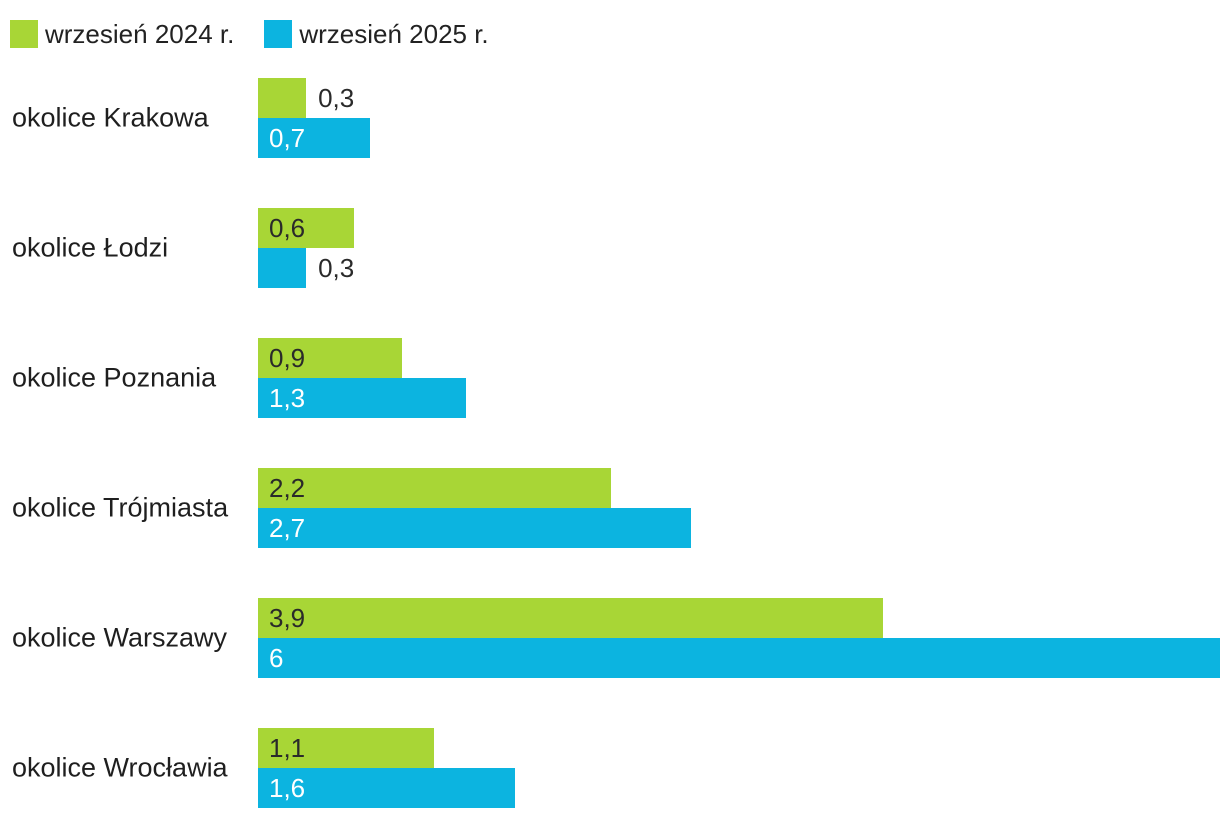 Image resolution: width=1220 pixels, height=820 pixels. I want to click on value-label: 1,6, so click(287, 788).